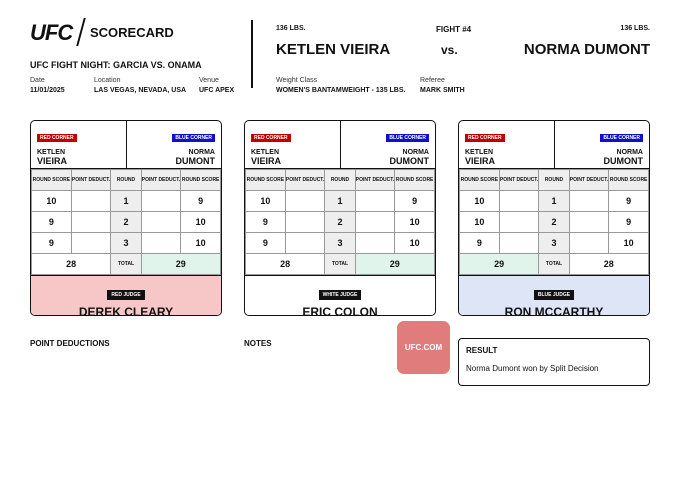  I want to click on result-label: RESULT, so click(482, 350).